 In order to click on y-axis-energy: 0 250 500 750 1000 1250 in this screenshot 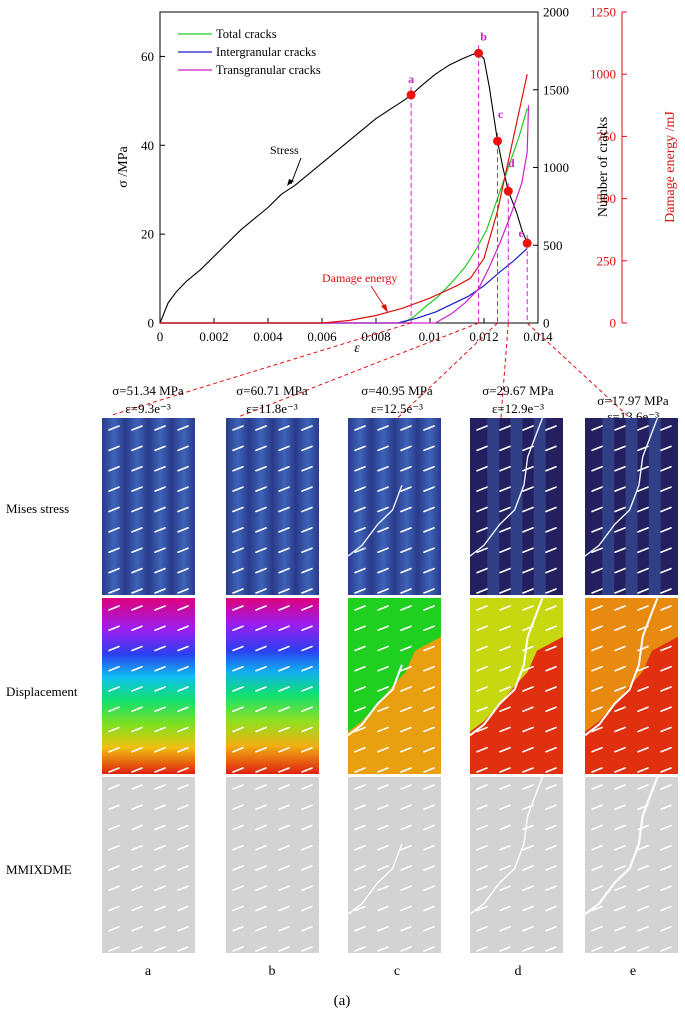, I will do `click(608, 168)`.